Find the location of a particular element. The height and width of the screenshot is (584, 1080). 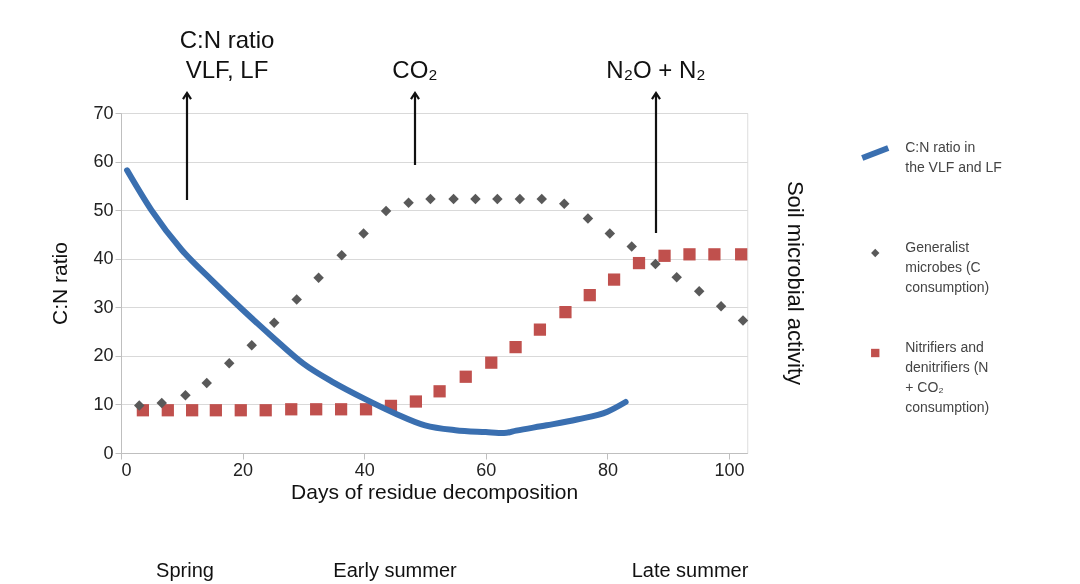

y-tick-label: 60 is located at coordinates (103, 161).